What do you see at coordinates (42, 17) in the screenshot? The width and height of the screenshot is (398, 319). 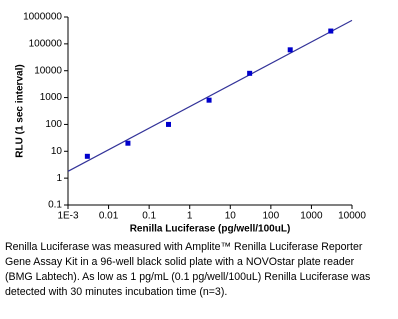 I see `y-tick-label: 1000000` at bounding box center [42, 17].